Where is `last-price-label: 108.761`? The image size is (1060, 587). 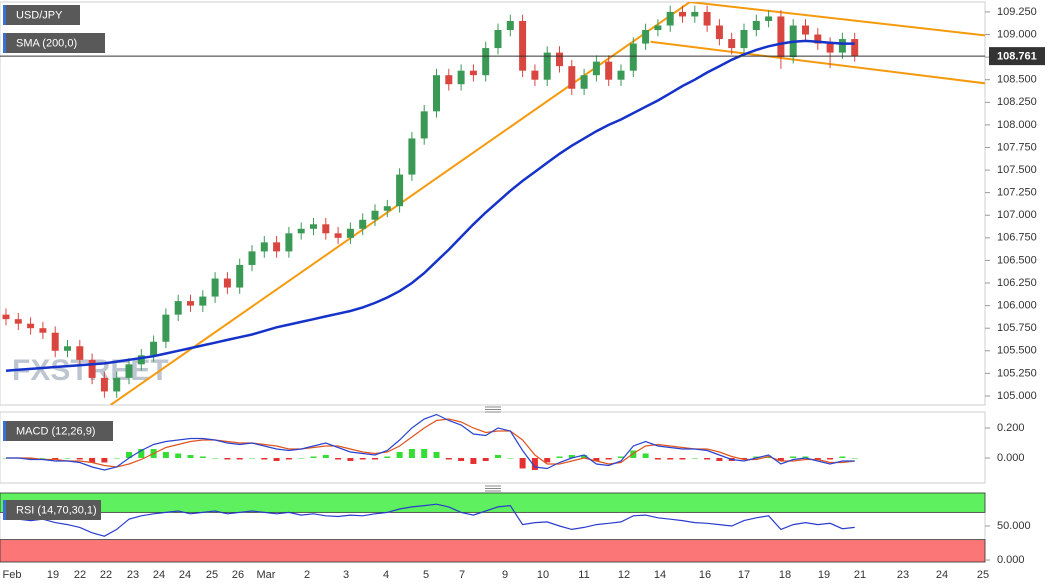
last-price-label: 108.761 is located at coordinates (1017, 57).